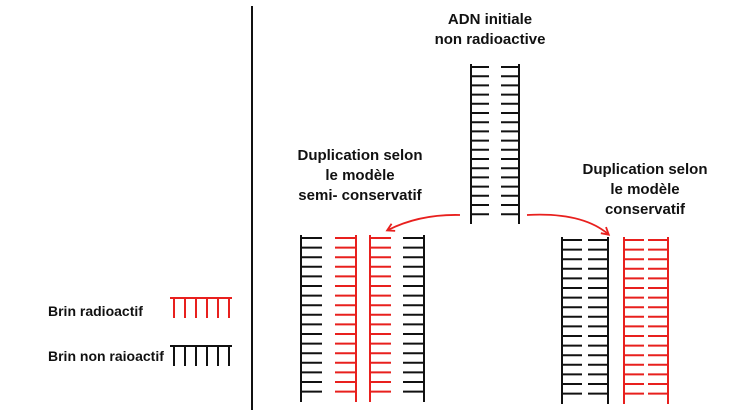 This screenshot has height=416, width=744. What do you see at coordinates (571, 320) in the screenshot?
I see `cons-mol1-strand-left` at bounding box center [571, 320].